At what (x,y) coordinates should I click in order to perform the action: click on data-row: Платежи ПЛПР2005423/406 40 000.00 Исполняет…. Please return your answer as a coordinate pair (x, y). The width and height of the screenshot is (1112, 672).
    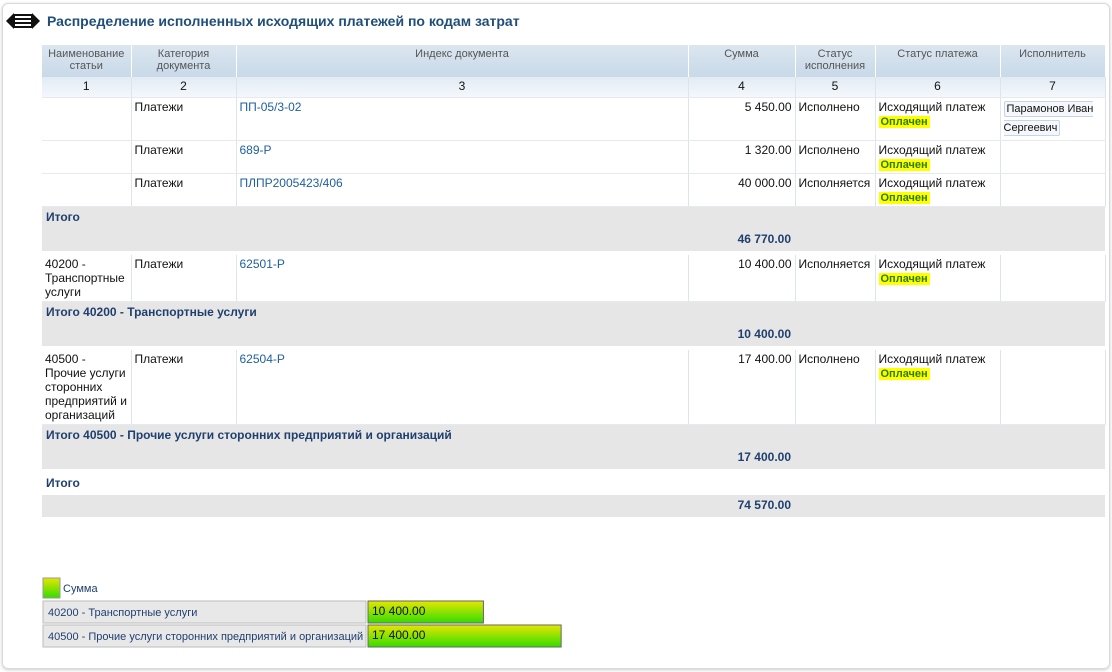
    Looking at the image, I should click on (574, 190).